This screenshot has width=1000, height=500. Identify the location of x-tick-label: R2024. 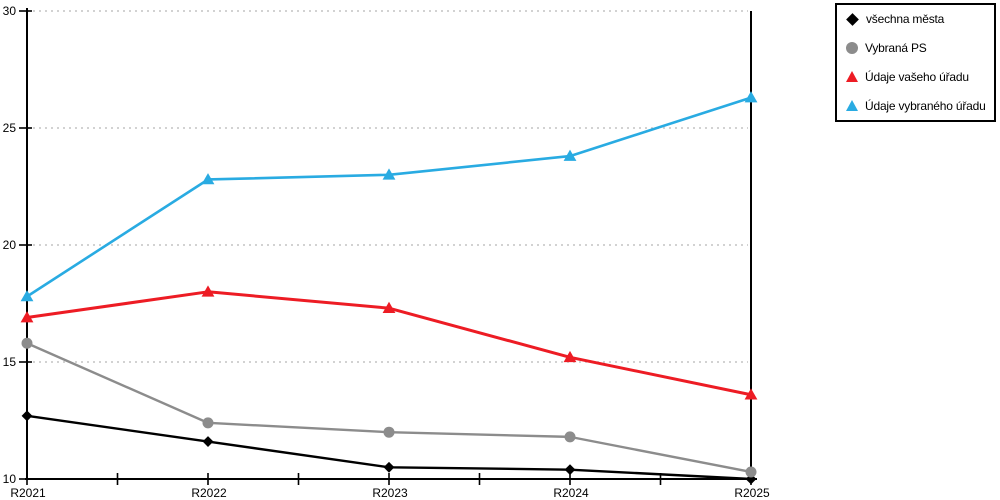
(571, 493).